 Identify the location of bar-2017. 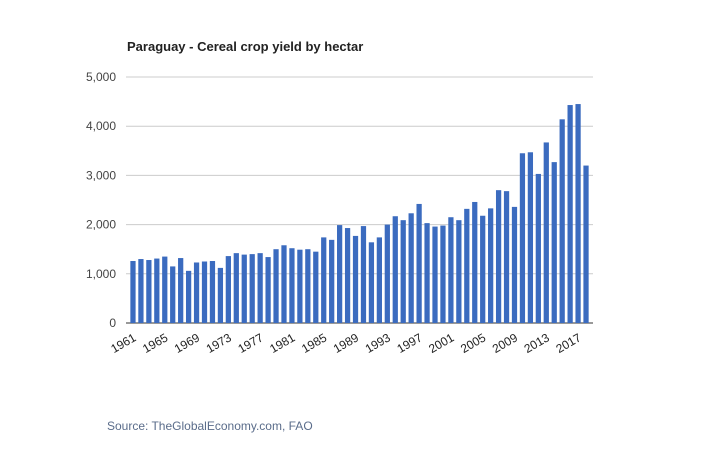
(578, 213).